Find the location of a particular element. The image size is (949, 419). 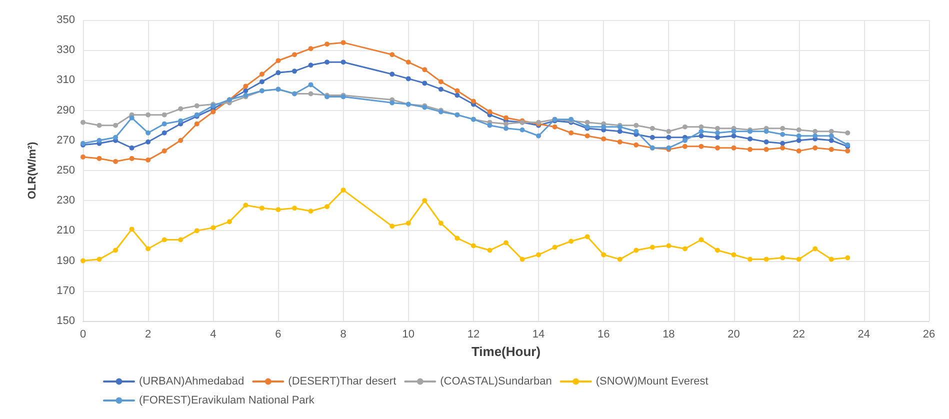

x-tick-label: 24 is located at coordinates (864, 334).